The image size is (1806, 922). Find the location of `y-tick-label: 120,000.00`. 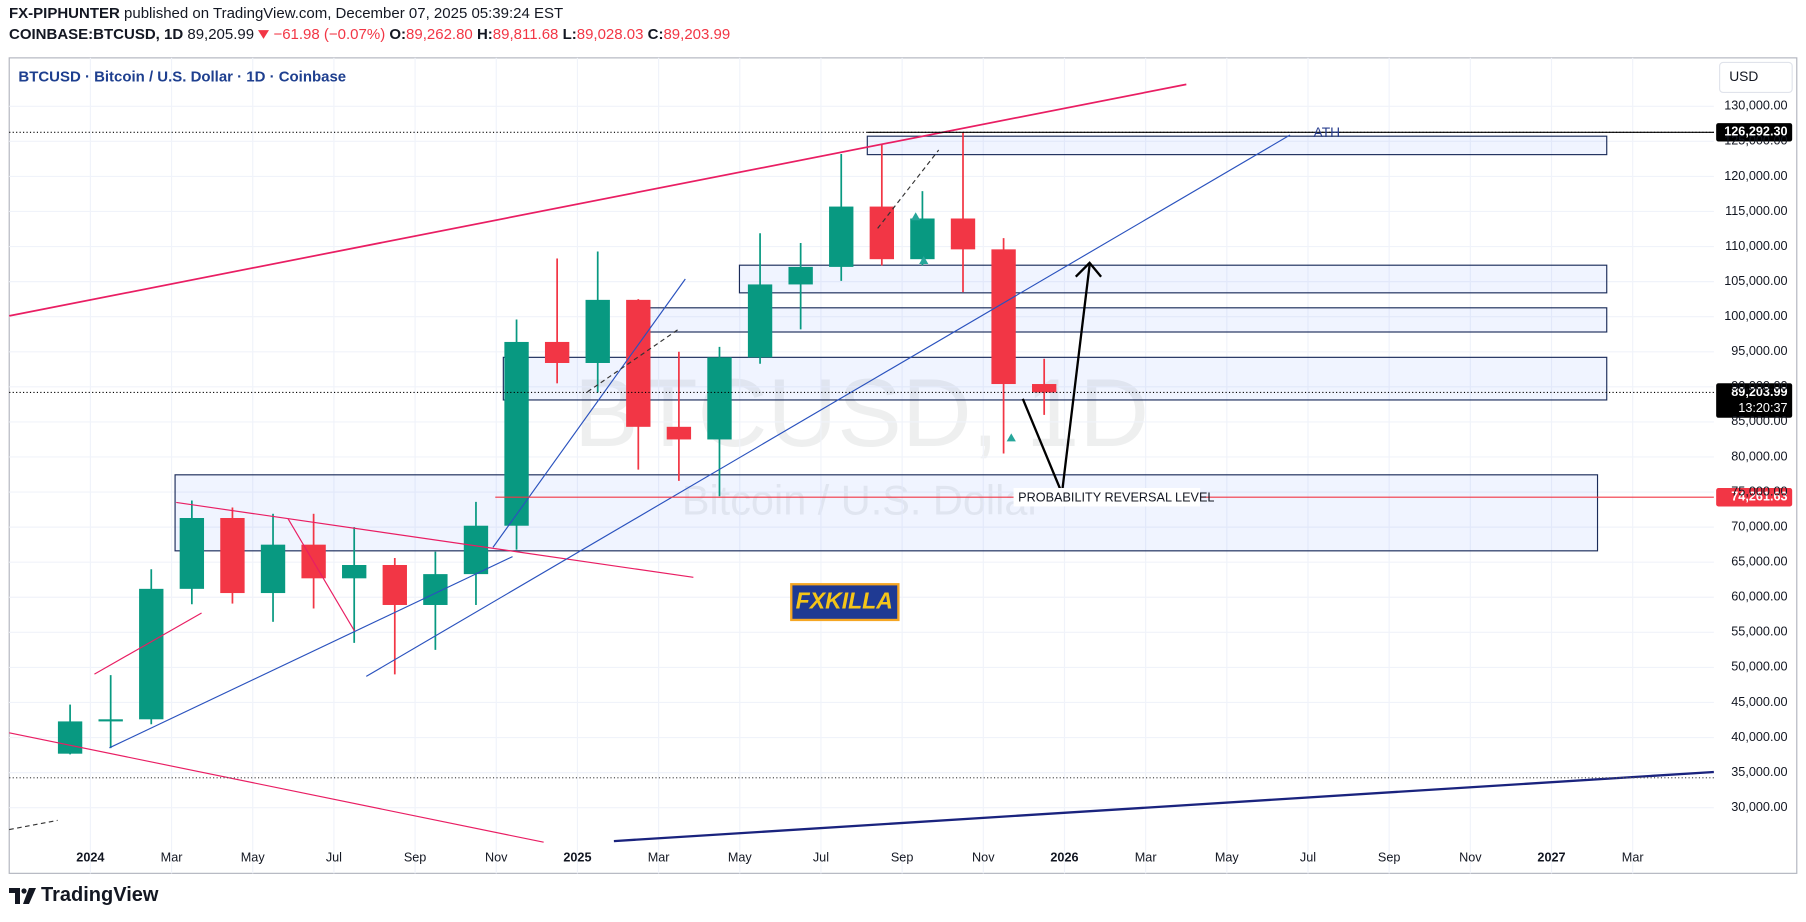

y-tick-label: 120,000.00 is located at coordinates (1755, 176).